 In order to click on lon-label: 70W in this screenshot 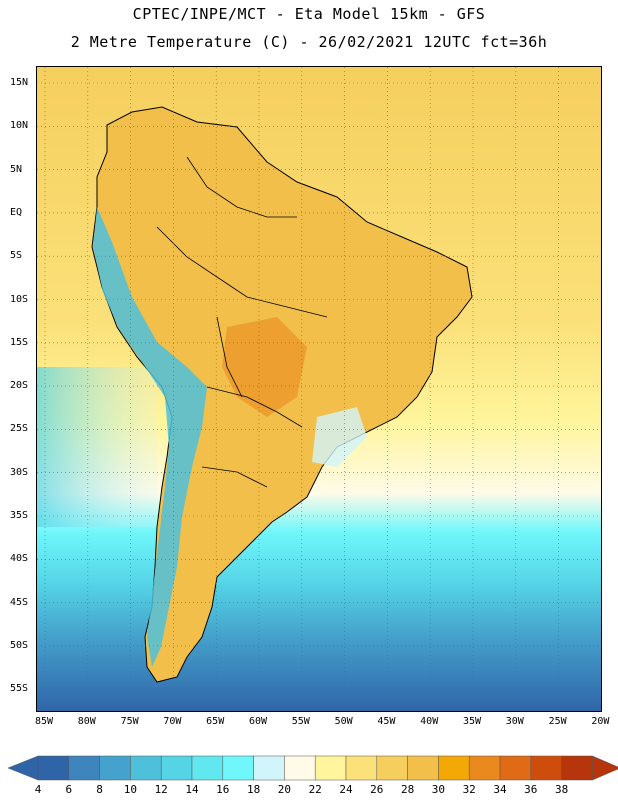, I will do `click(172, 721)`.